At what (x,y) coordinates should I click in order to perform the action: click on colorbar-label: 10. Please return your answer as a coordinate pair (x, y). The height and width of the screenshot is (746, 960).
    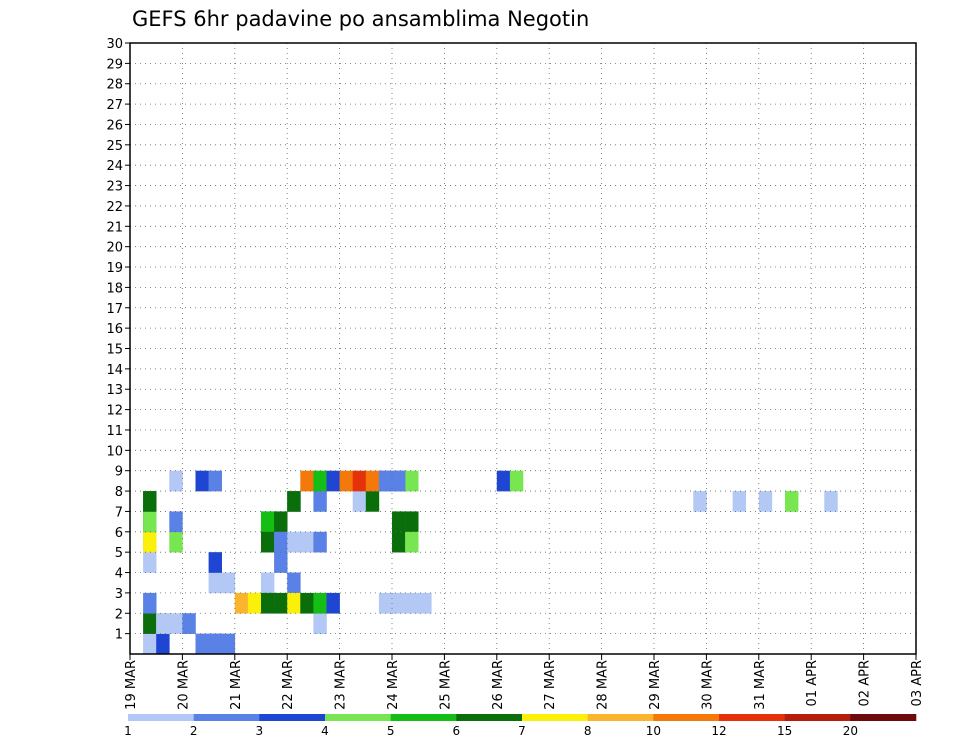
    Looking at the image, I should click on (653, 731).